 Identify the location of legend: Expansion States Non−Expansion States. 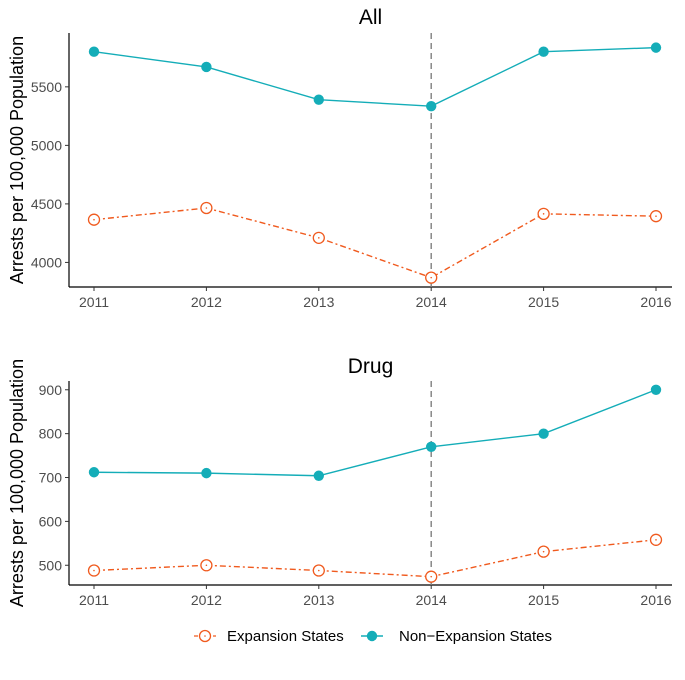
(373, 636).